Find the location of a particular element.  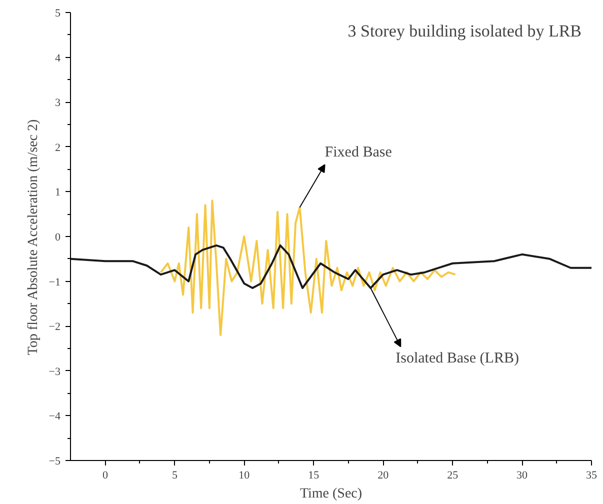

y-tick-label: −1 is located at coordinates (54, 282).